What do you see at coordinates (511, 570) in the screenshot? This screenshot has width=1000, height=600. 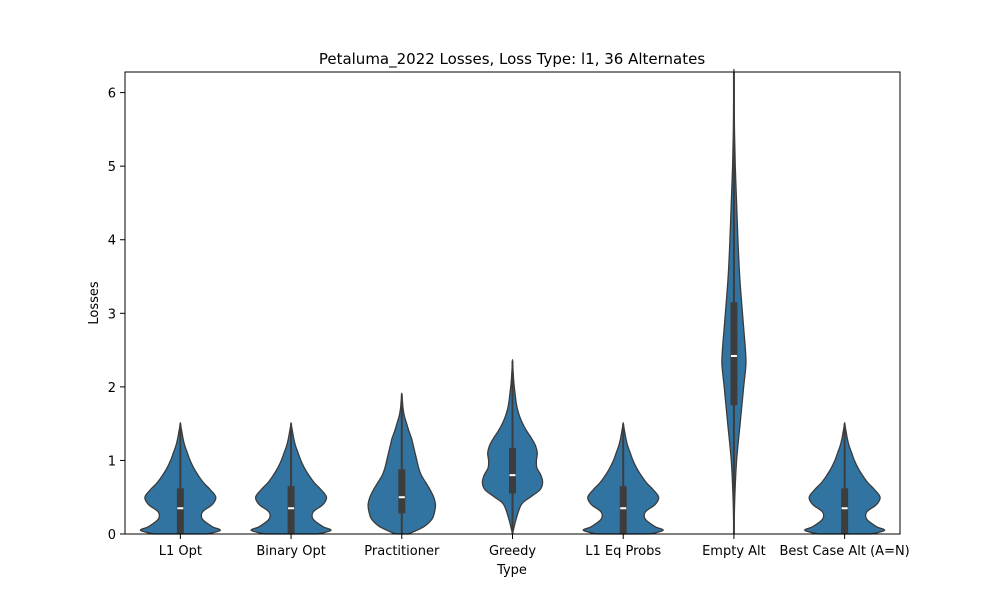 I see `x-axis-label: Type` at bounding box center [511, 570].